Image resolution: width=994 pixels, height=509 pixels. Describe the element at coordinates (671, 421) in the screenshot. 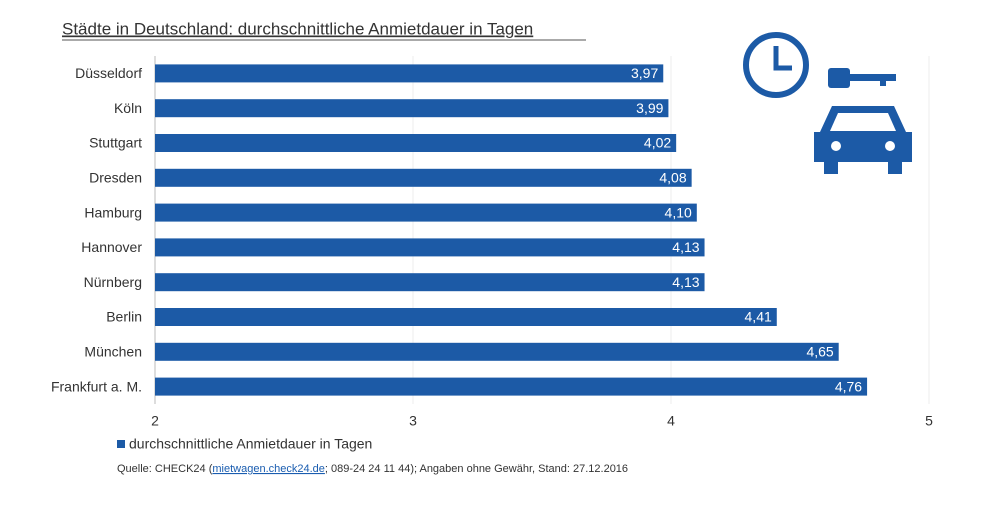

I see `x-tick-label: 4` at that location.